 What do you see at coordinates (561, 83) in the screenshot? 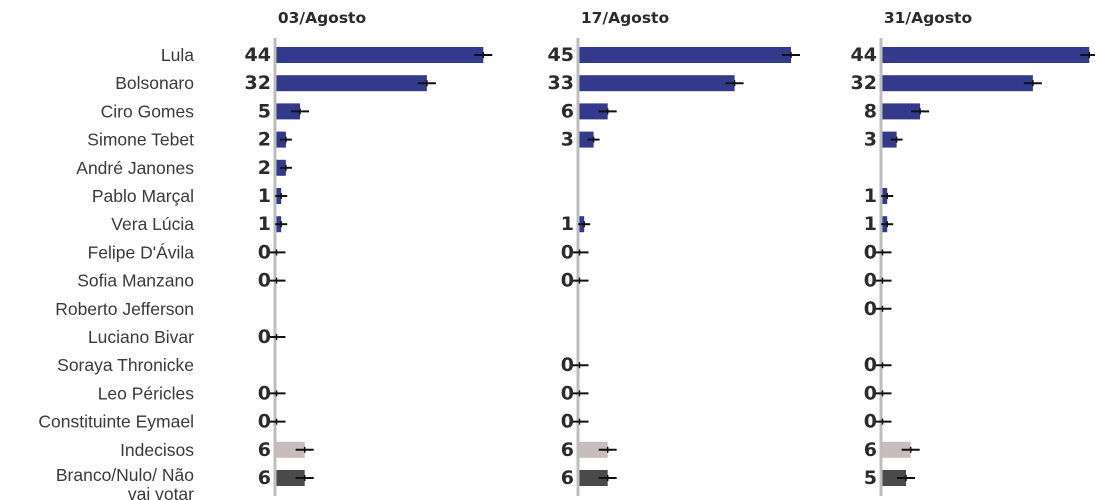
I see `data-label: 33` at bounding box center [561, 83].